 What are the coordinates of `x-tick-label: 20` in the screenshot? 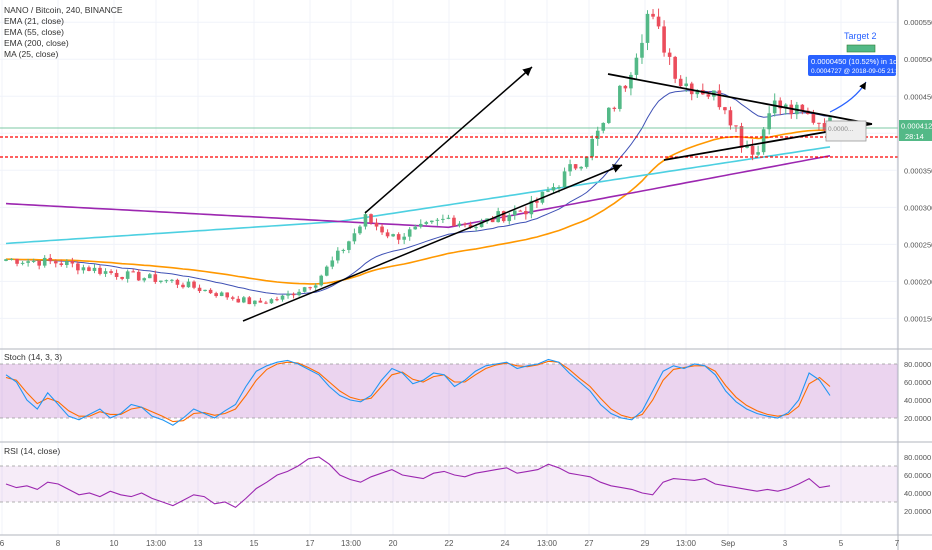 It's located at (393, 543).